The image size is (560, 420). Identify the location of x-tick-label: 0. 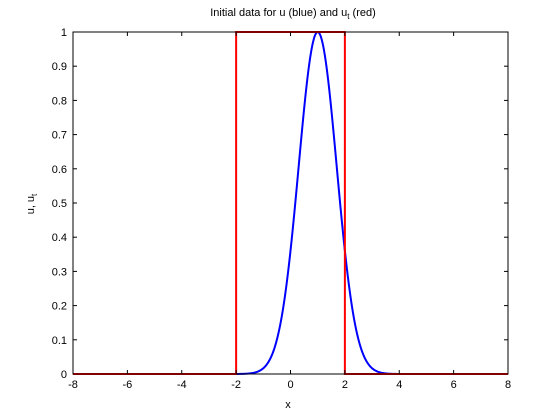
(290, 385).